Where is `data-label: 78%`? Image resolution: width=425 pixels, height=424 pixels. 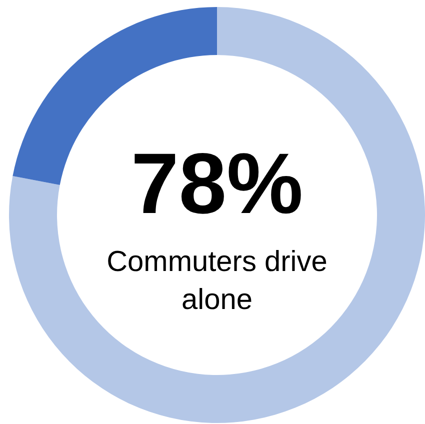
data-label: 78% is located at coordinates (217, 184).